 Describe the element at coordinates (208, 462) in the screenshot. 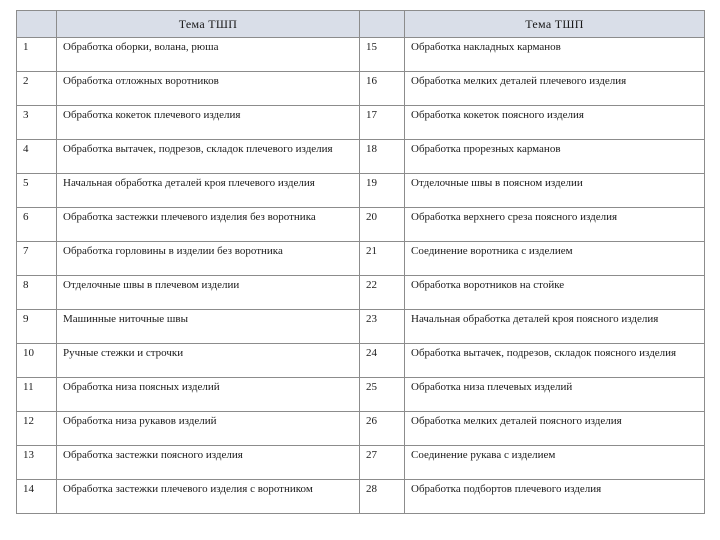

I see `topic-title: Обработка застежки поясного изделия` at that location.